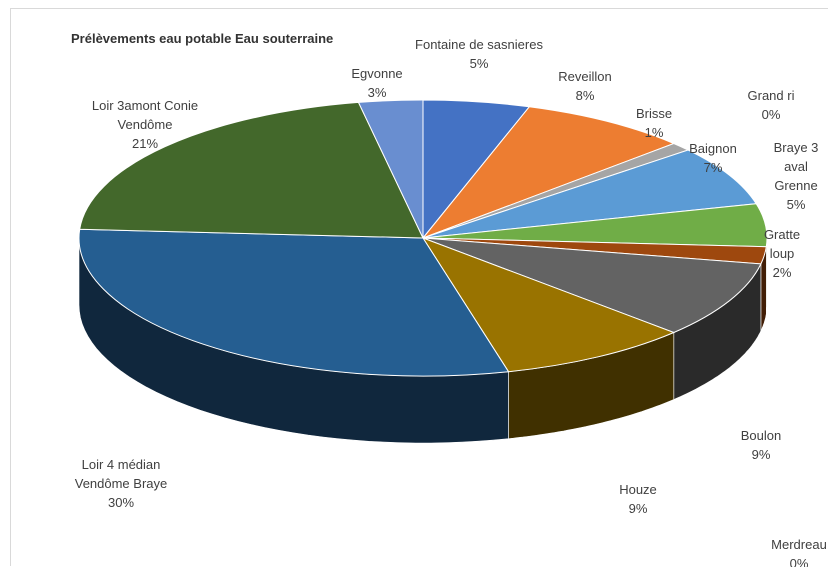  I want to click on data-label-egvonne: Egvonne 3%, so click(376, 83).